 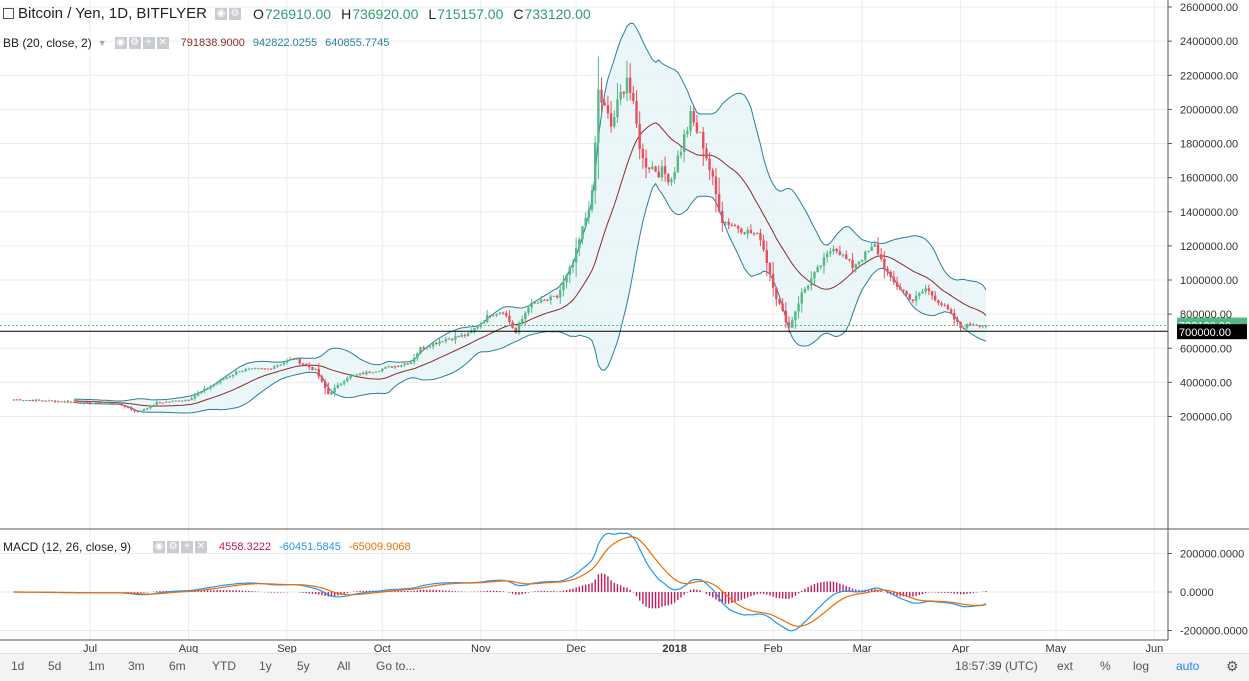 I want to click on range-3m: 3m, so click(x=136, y=666).